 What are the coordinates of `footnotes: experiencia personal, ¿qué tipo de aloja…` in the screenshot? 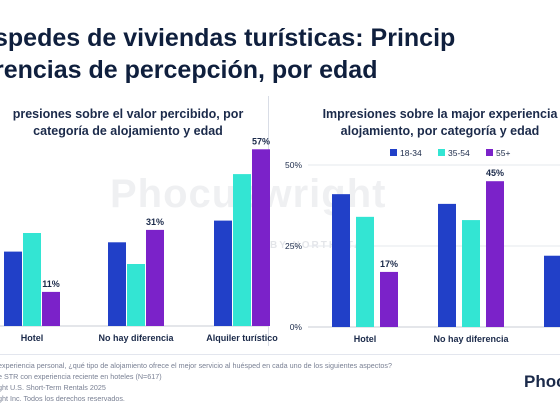 It's located at (234, 382).